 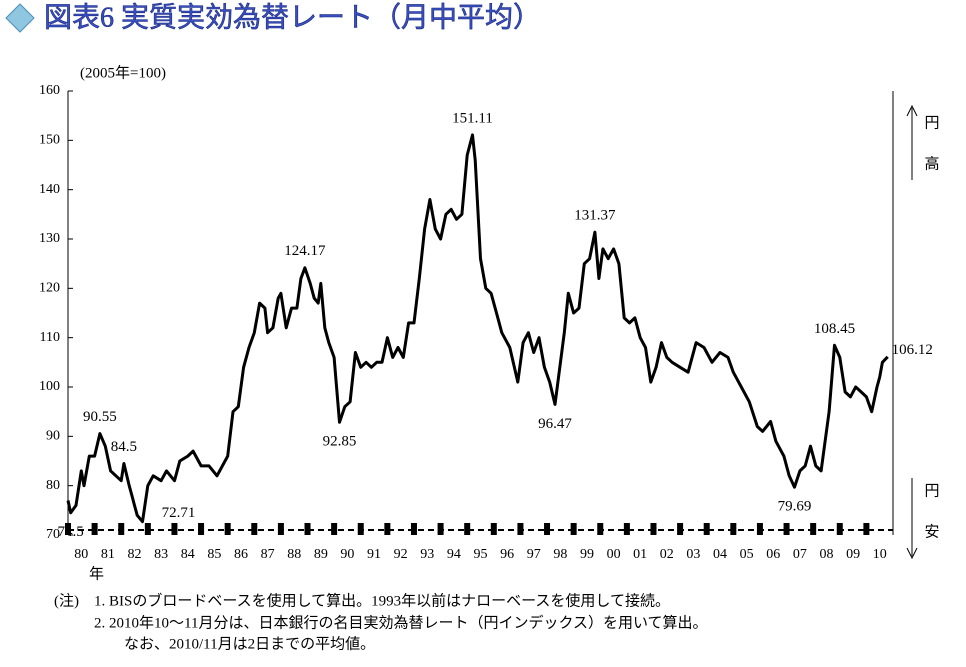 I want to click on x-tick-label: 84, so click(x=188, y=554).